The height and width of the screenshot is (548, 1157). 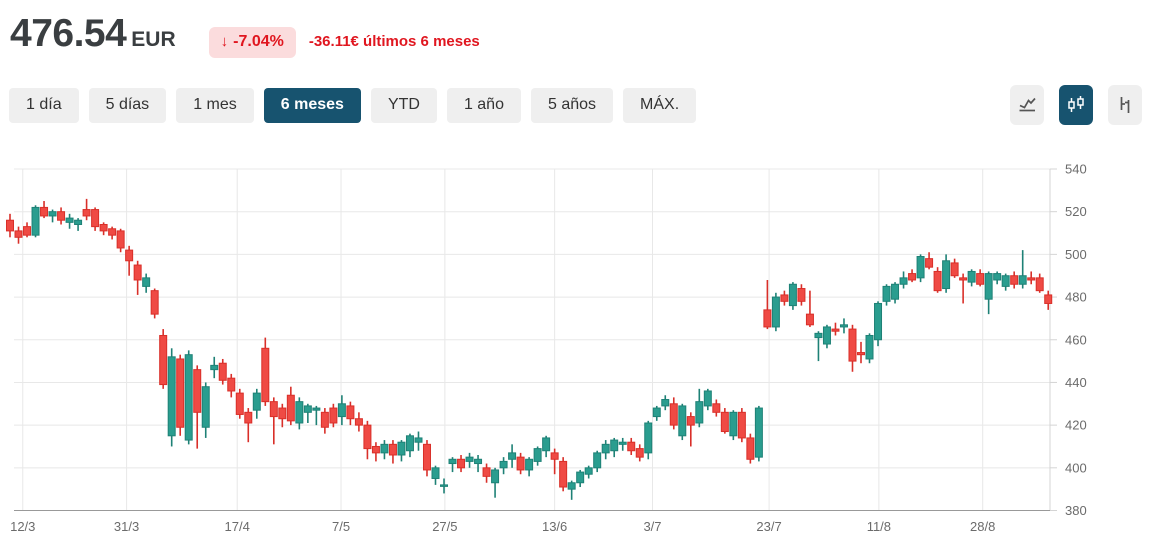 What do you see at coordinates (572, 105) in the screenshot?
I see `range-button-5-a-os: 5 años` at bounding box center [572, 105].